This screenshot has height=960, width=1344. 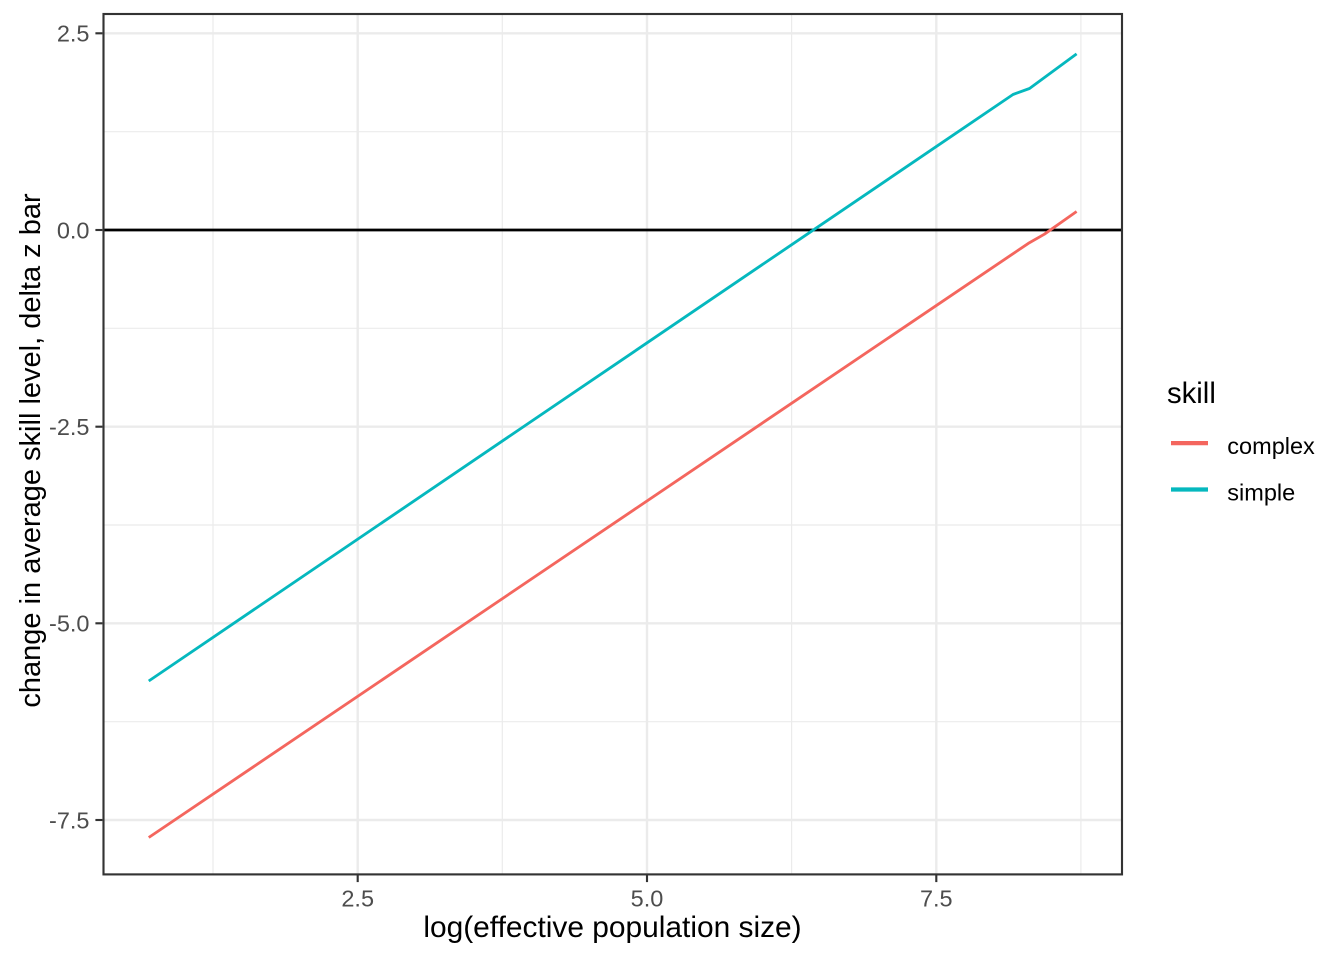 I want to click on svg-text: simple, so click(x=1261, y=493).